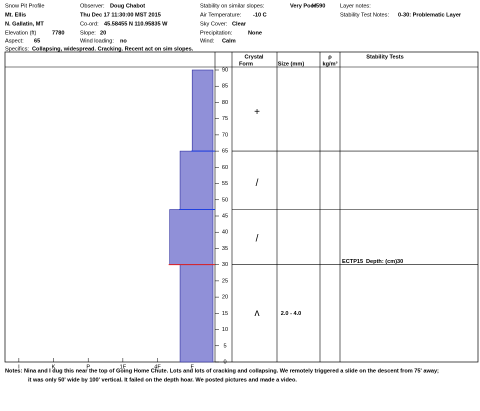 This screenshot has height=411, width=480. What do you see at coordinates (381, 262) in the screenshot?
I see `test-depth-label: Depth: (cm)` at bounding box center [381, 262].